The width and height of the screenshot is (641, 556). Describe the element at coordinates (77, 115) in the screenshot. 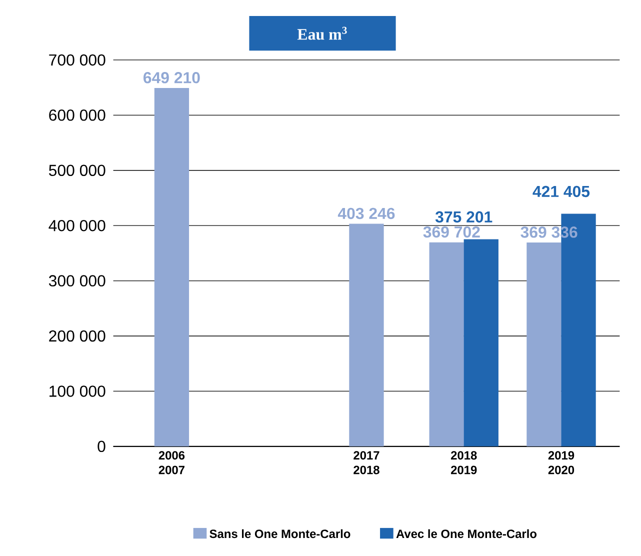

I see `y-tick-label: 600 000` at that location.